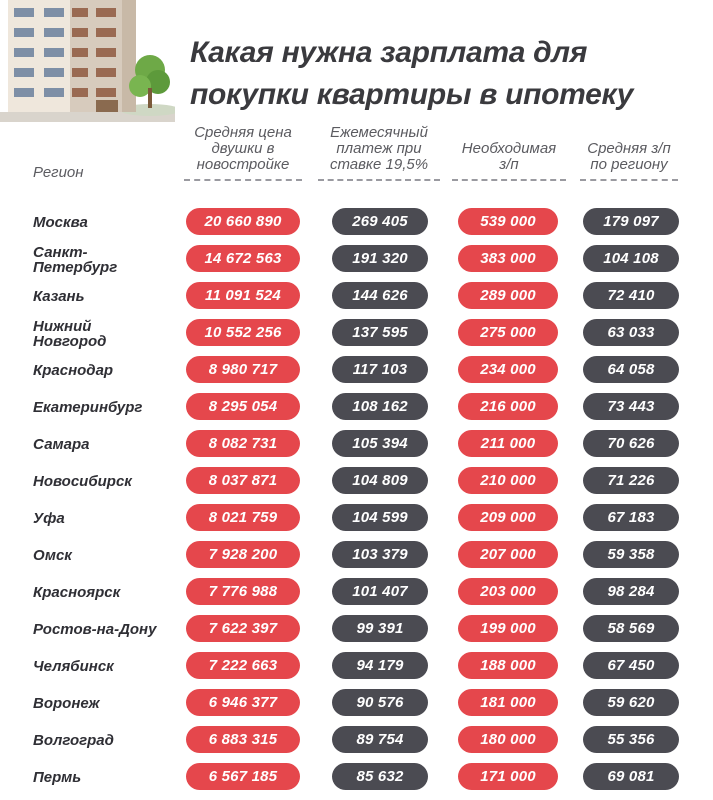 Image resolution: width=713 pixels, height=800 pixels. Describe the element at coordinates (243, 554) in the screenshot. I see `price-cell: 7 928 200` at that location.